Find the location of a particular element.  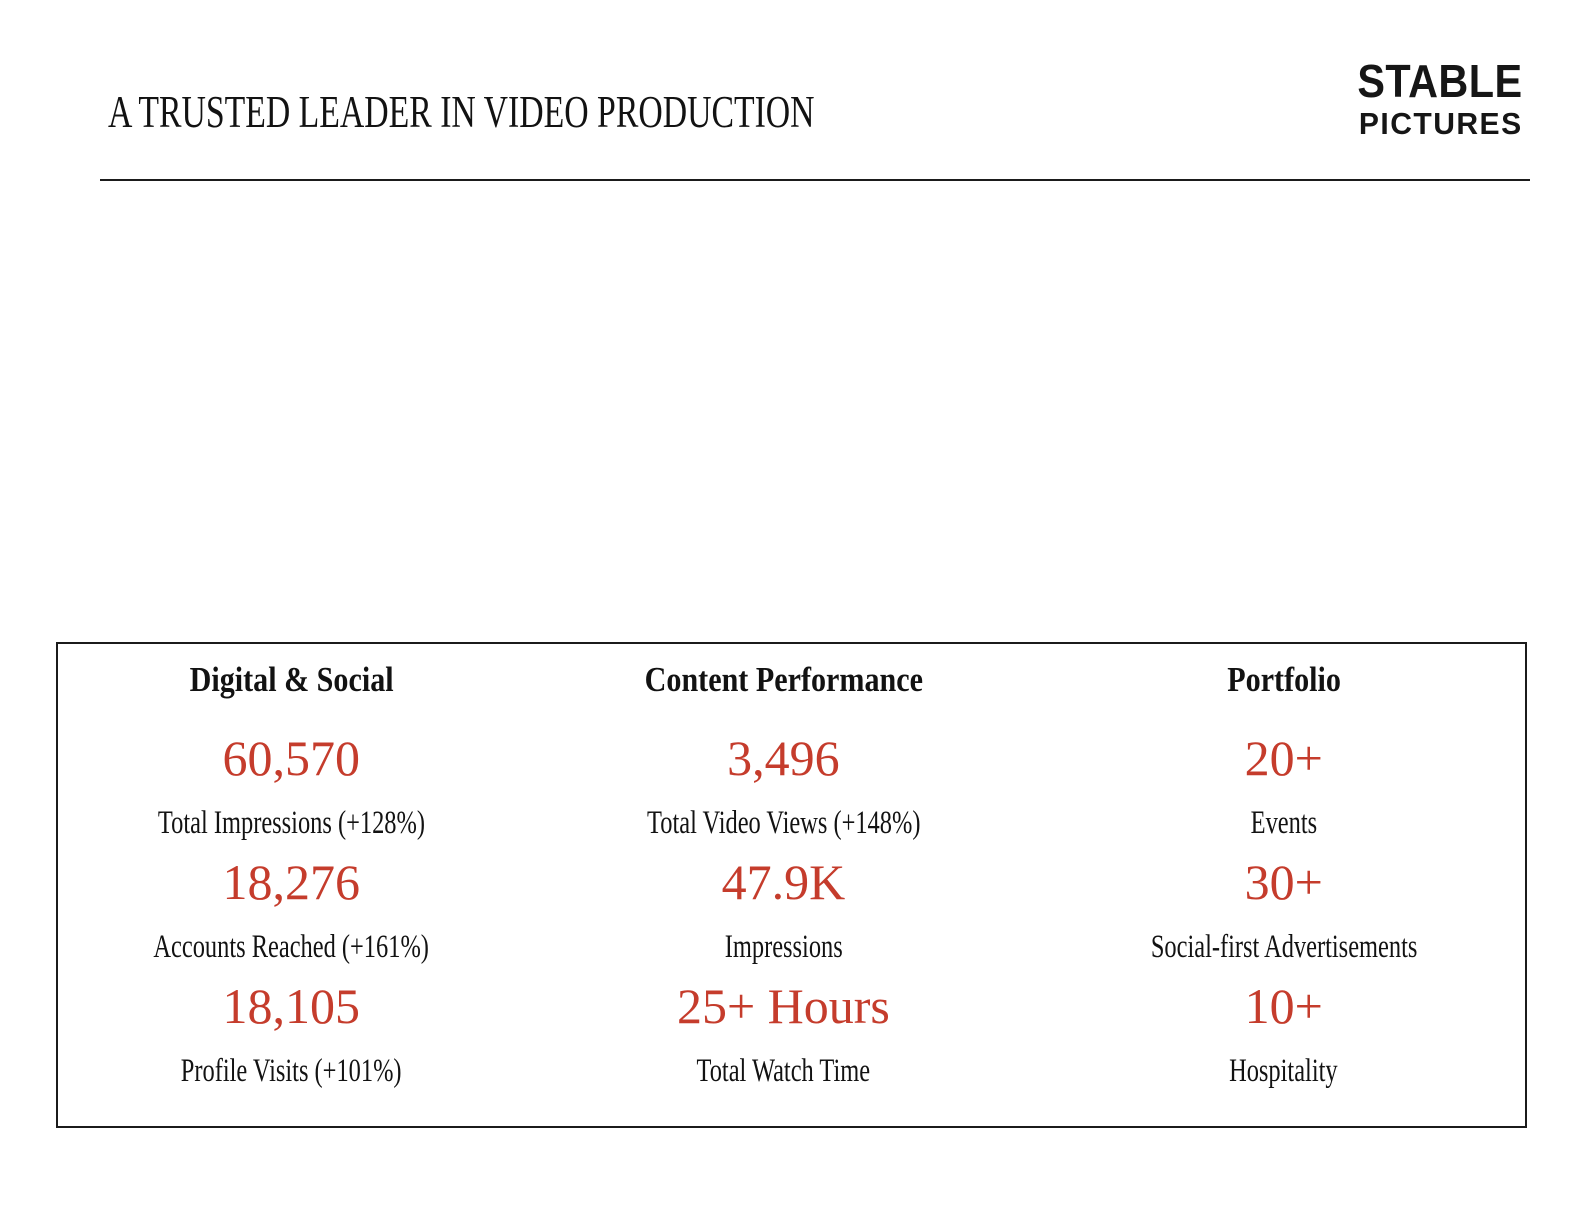

column-heading: Digital & Social is located at coordinates (291, 680).